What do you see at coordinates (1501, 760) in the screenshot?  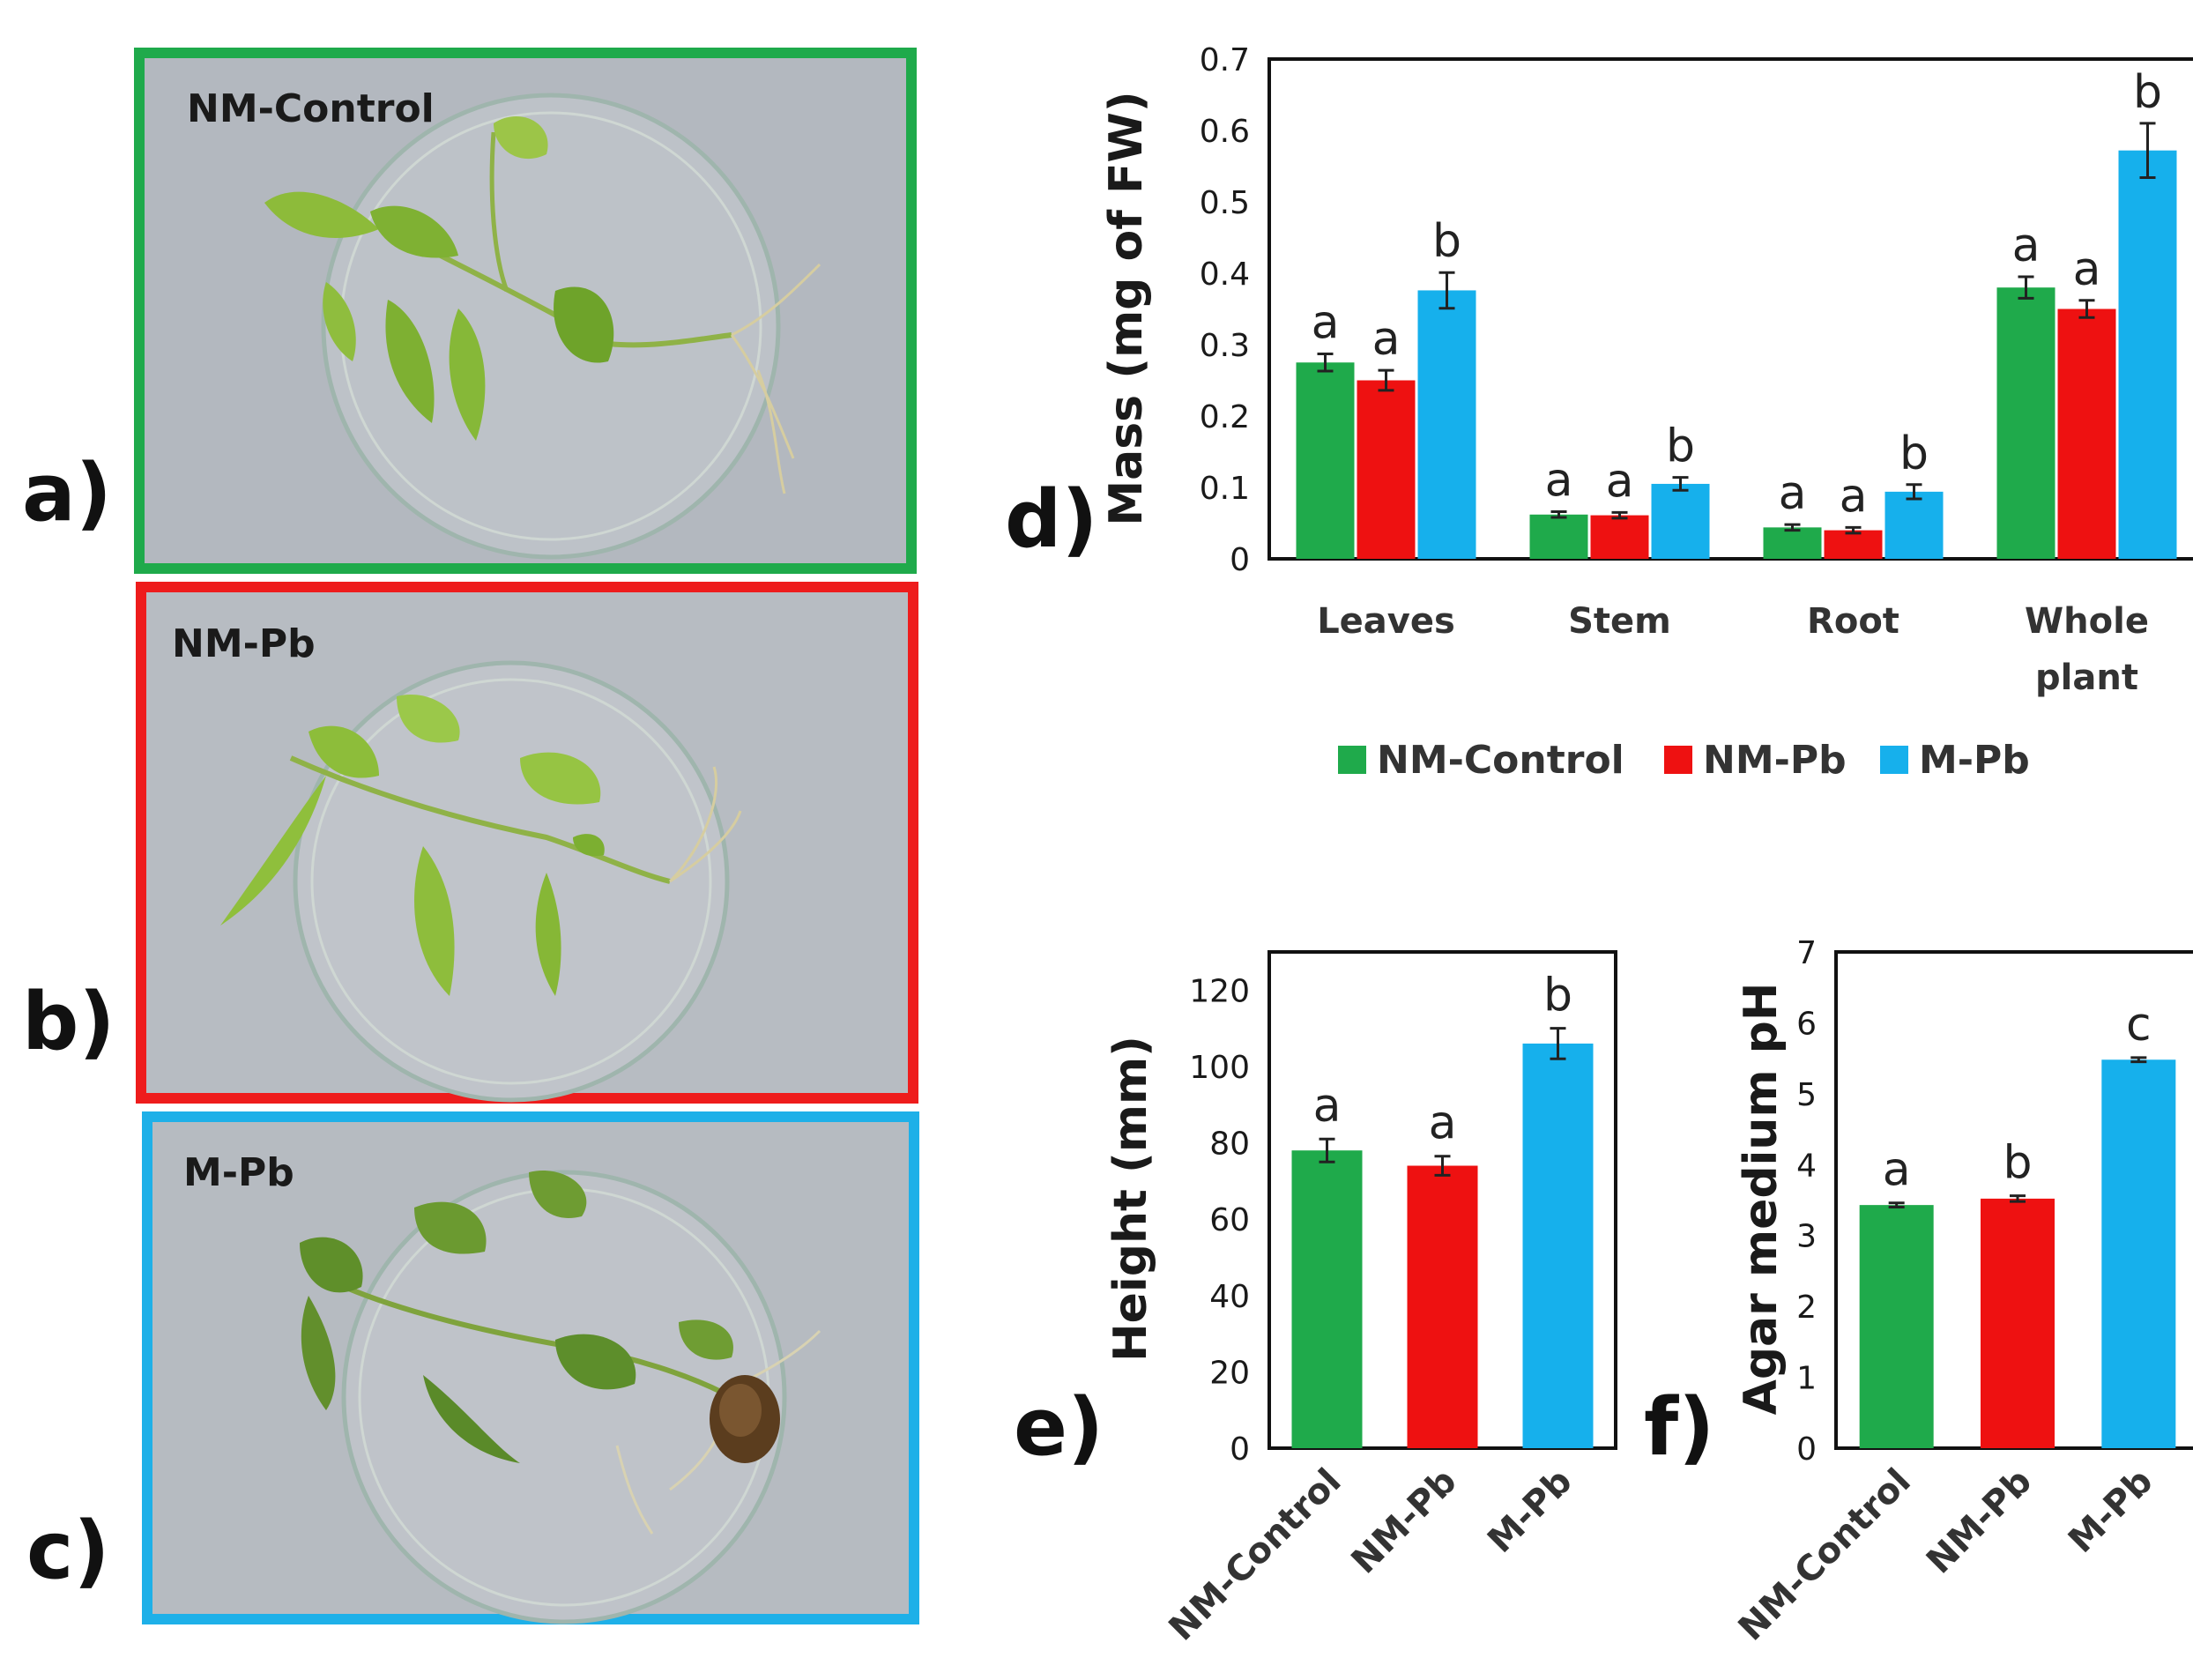 I see `legend-label: NM-Control` at bounding box center [1501, 760].